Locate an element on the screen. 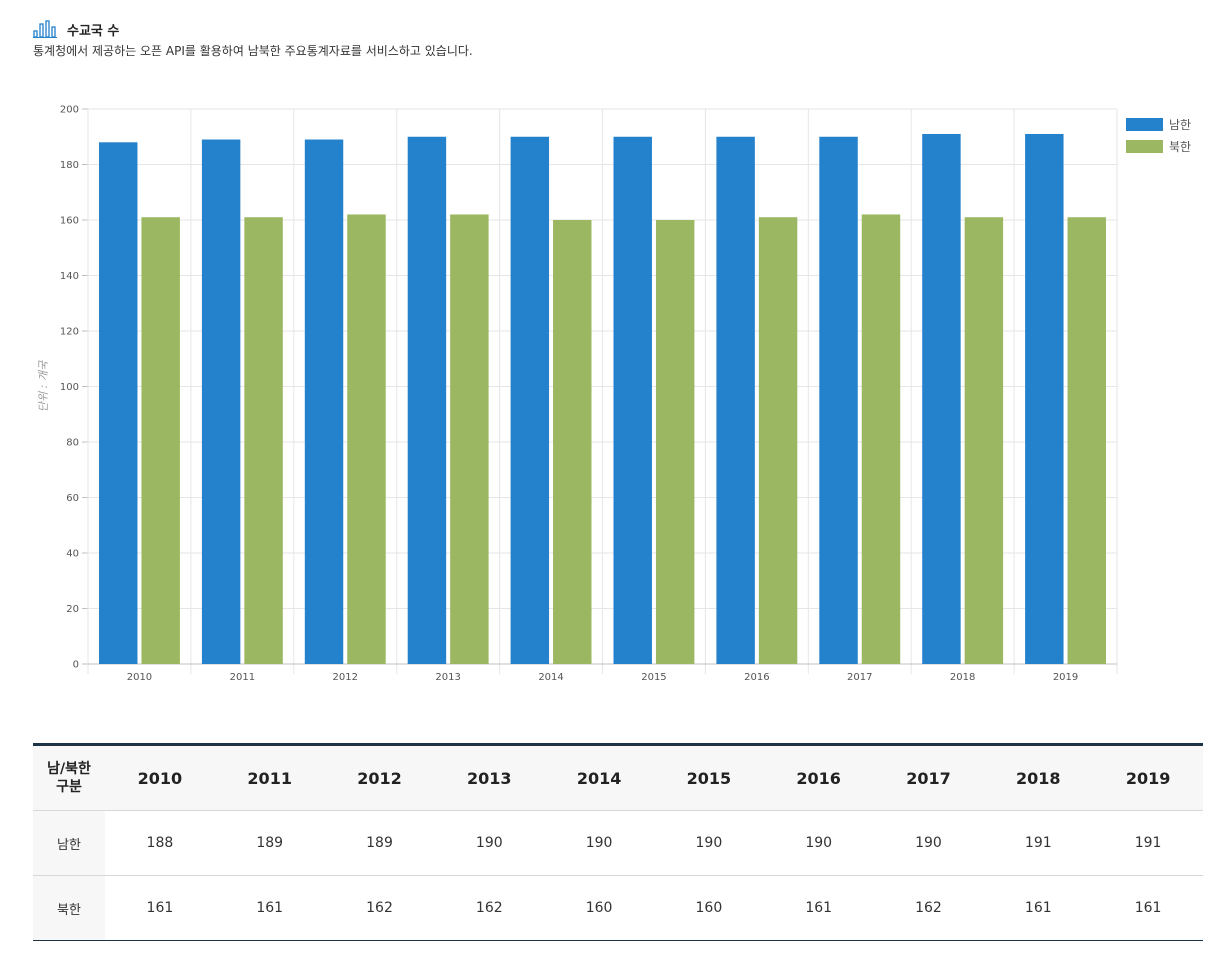 Image resolution: width=1232 pixels, height=959 pixels. table-row: 남한 188 189 189 190 190 190 190 190 191 191 is located at coordinates (618, 843).